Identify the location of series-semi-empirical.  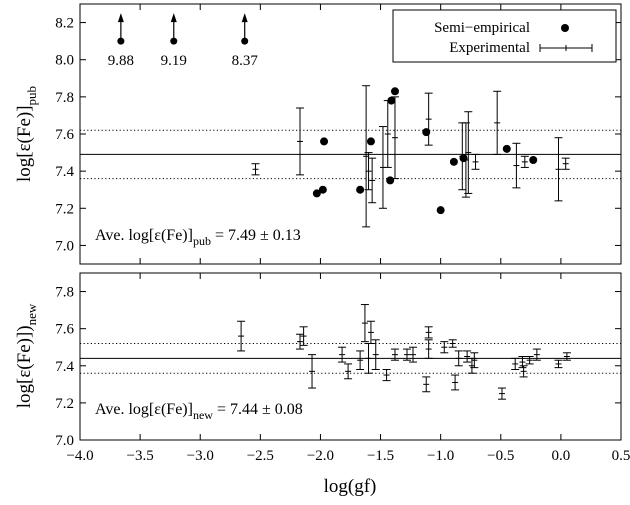
(425, 151).